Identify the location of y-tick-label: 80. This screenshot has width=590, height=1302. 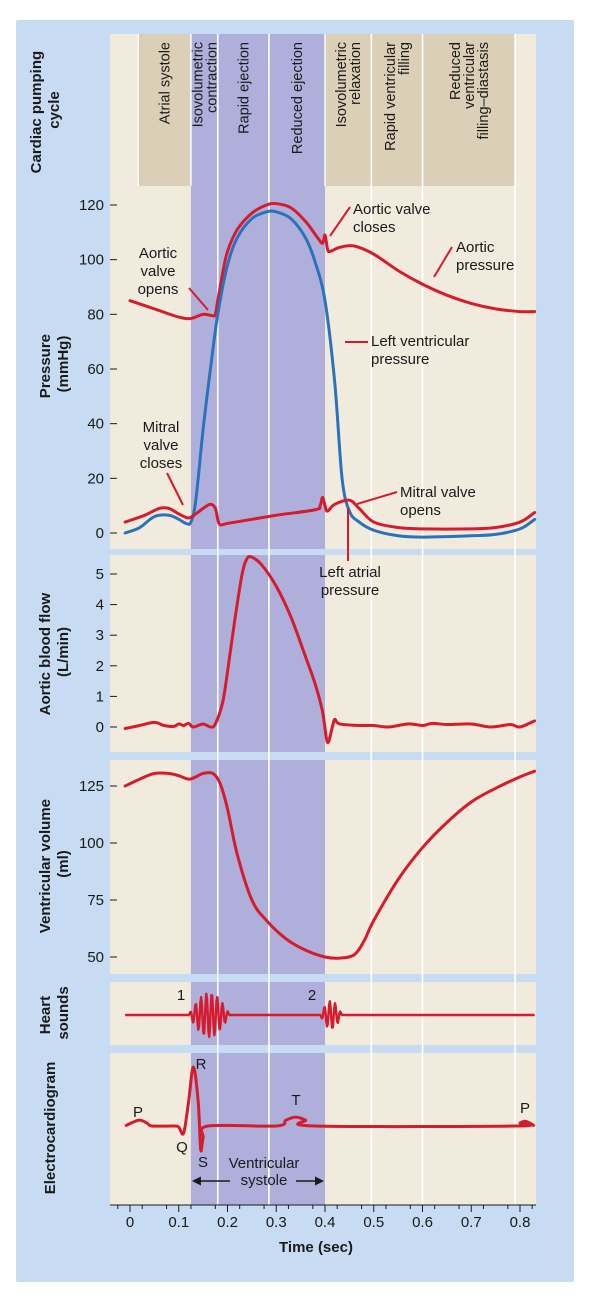
(95, 314).